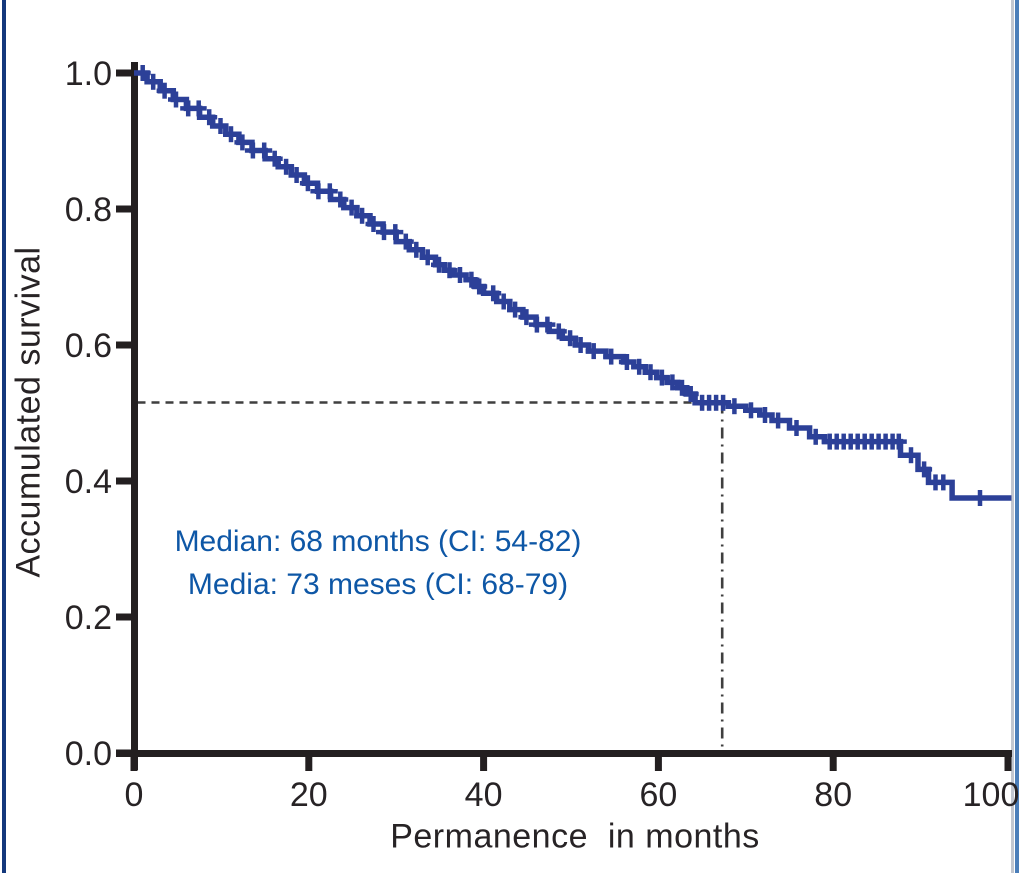 Image resolution: width=1020 pixels, height=873 pixels. What do you see at coordinates (484, 795) in the screenshot?
I see `x-tick-label: 40` at bounding box center [484, 795].